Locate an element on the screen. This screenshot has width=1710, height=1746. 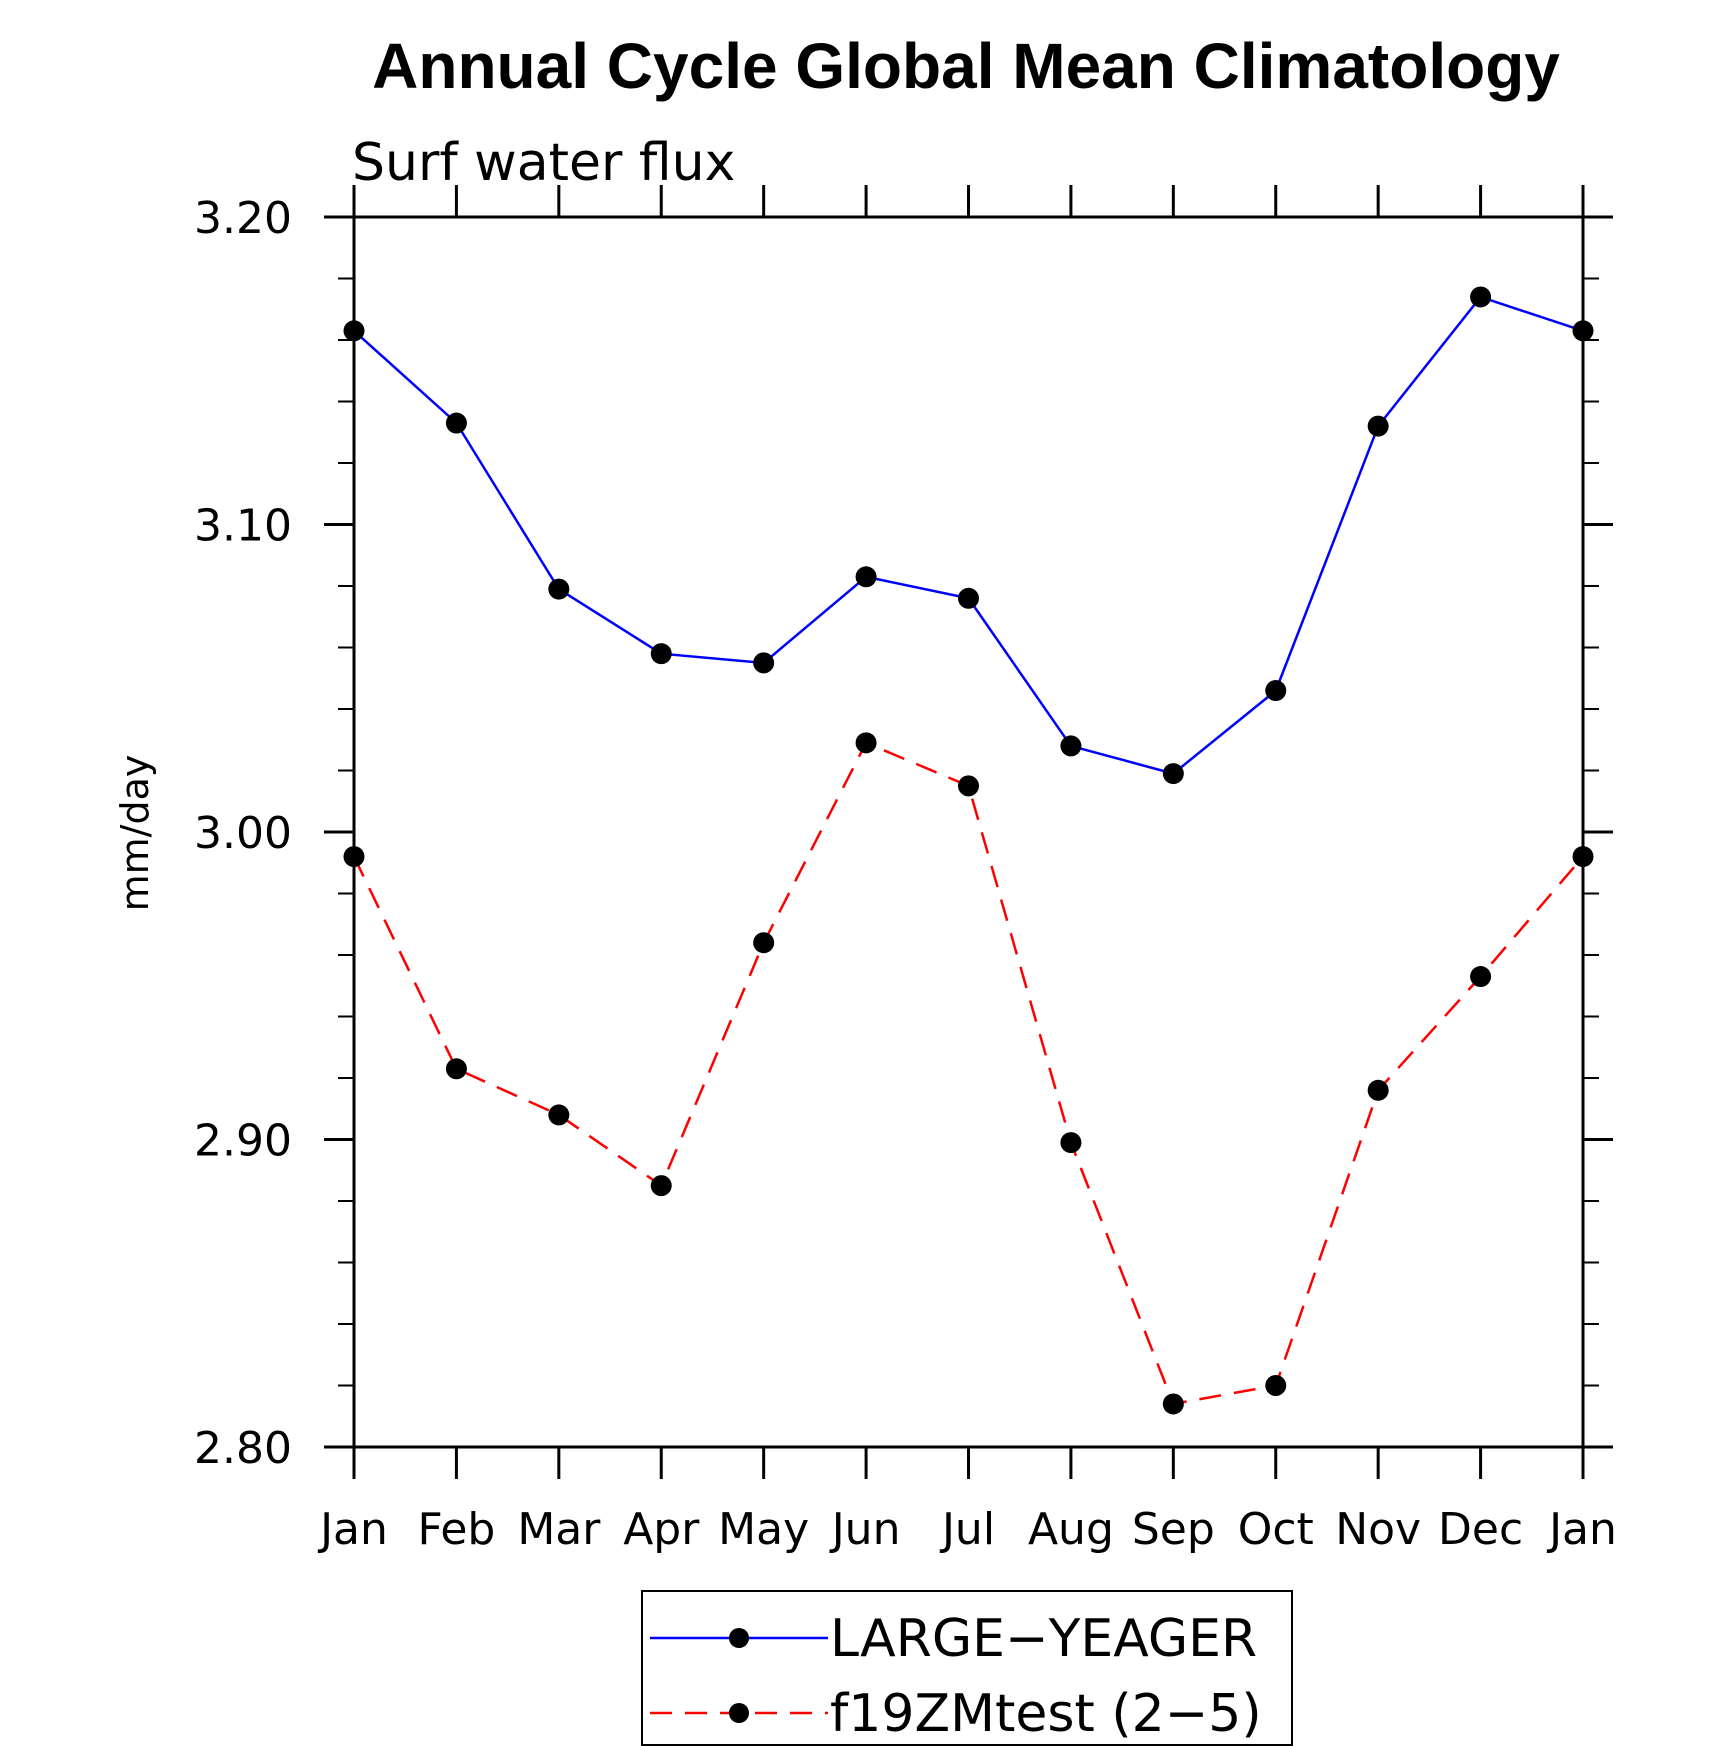
x-tick-label: Oct is located at coordinates (1276, 1529).